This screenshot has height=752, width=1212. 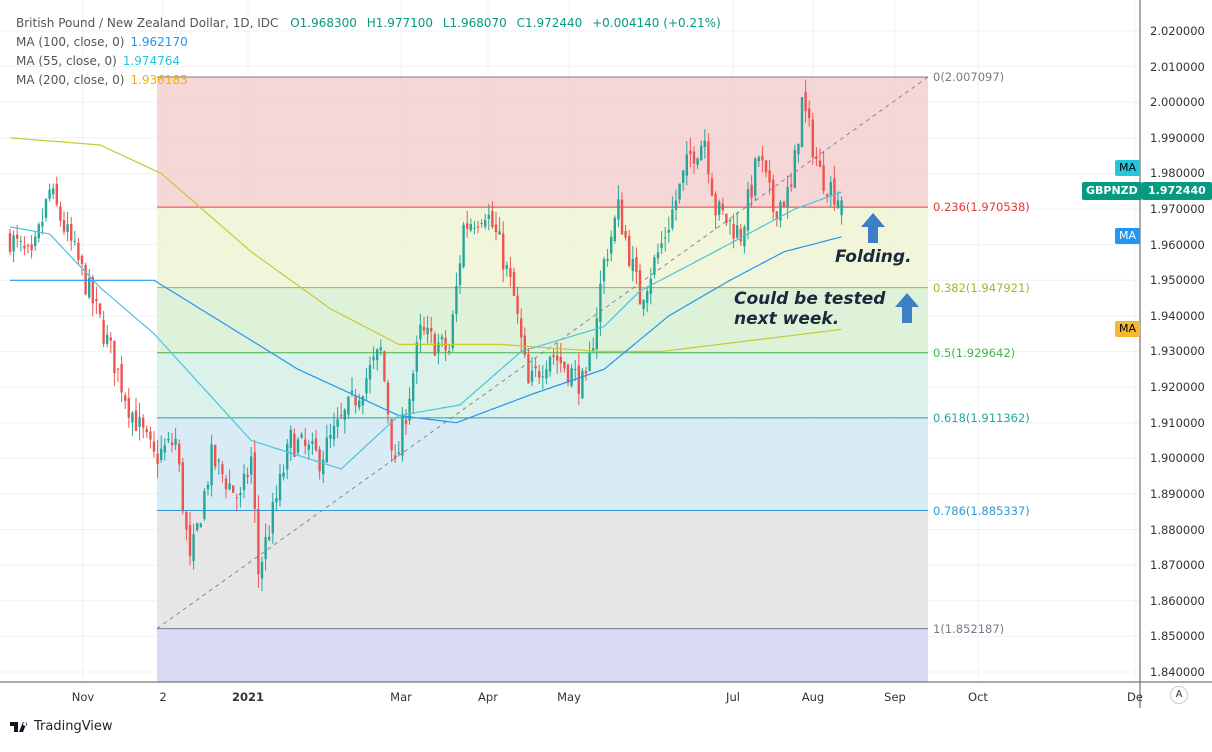 What do you see at coordinates (1177, 671) in the screenshot?
I see `price-tick-label: 1.840000` at bounding box center [1177, 671].